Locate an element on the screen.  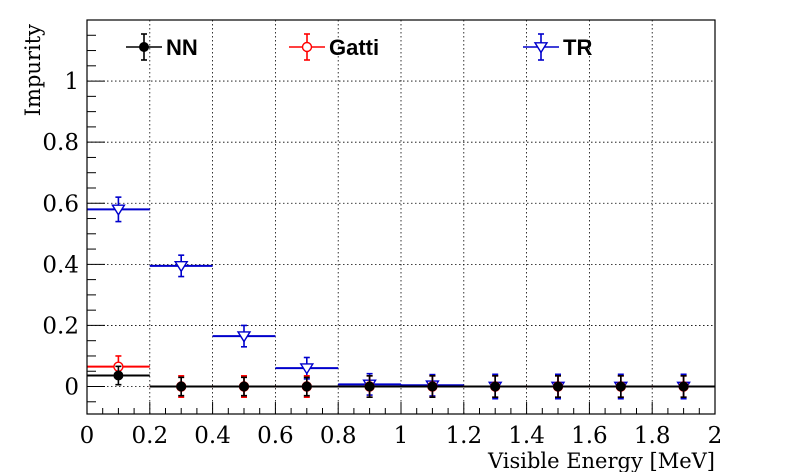
series-nn is located at coordinates (401, 382).